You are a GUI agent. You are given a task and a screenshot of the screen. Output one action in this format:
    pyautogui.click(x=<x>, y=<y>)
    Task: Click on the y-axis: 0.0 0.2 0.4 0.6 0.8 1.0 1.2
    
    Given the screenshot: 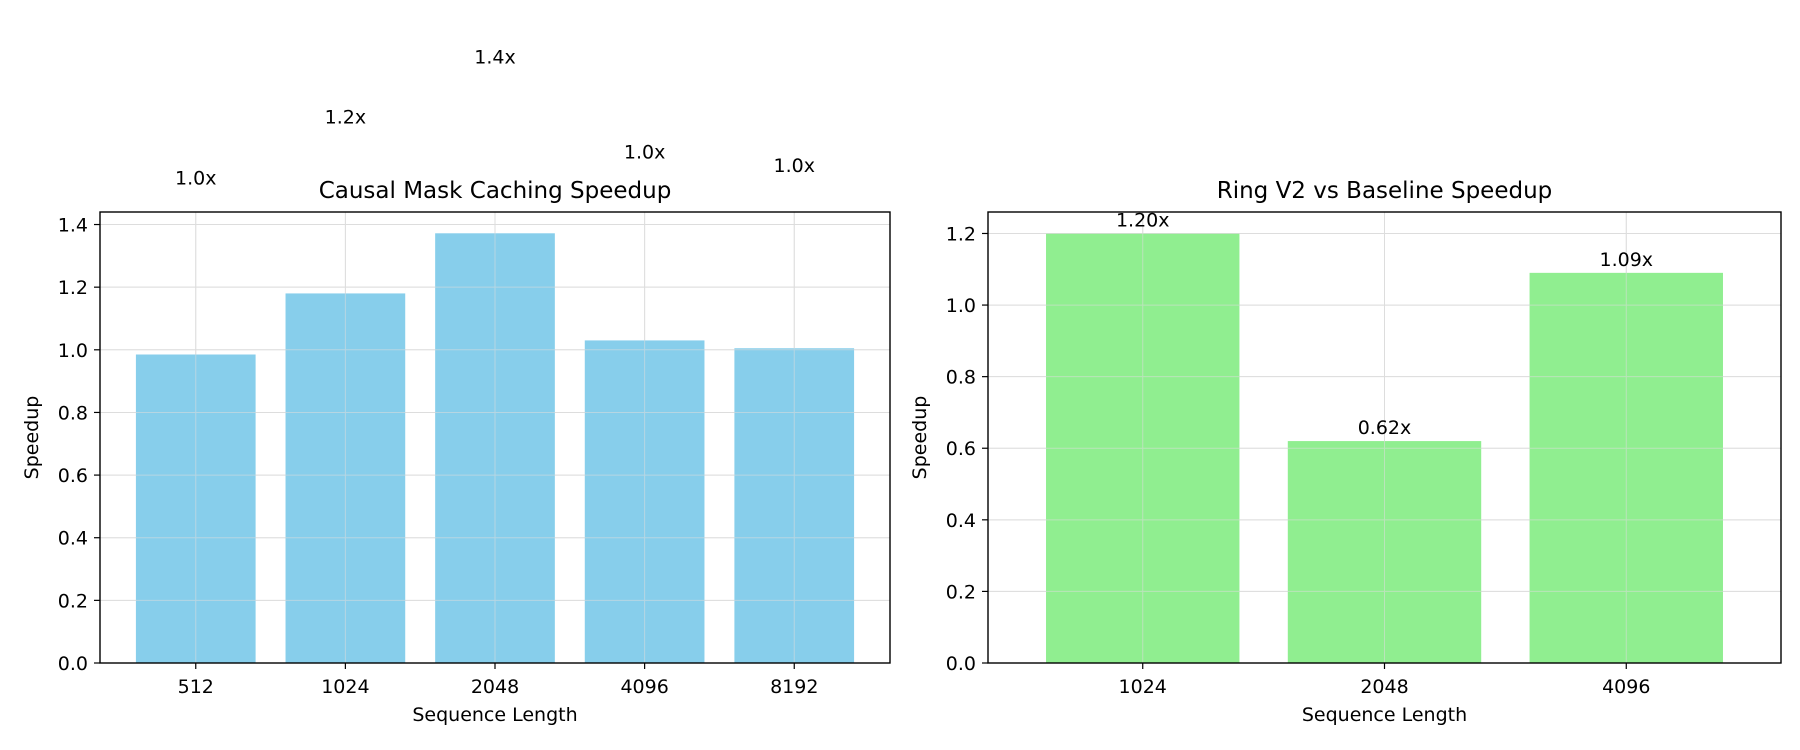 What is the action you would take?
    pyautogui.click(x=967, y=449)
    